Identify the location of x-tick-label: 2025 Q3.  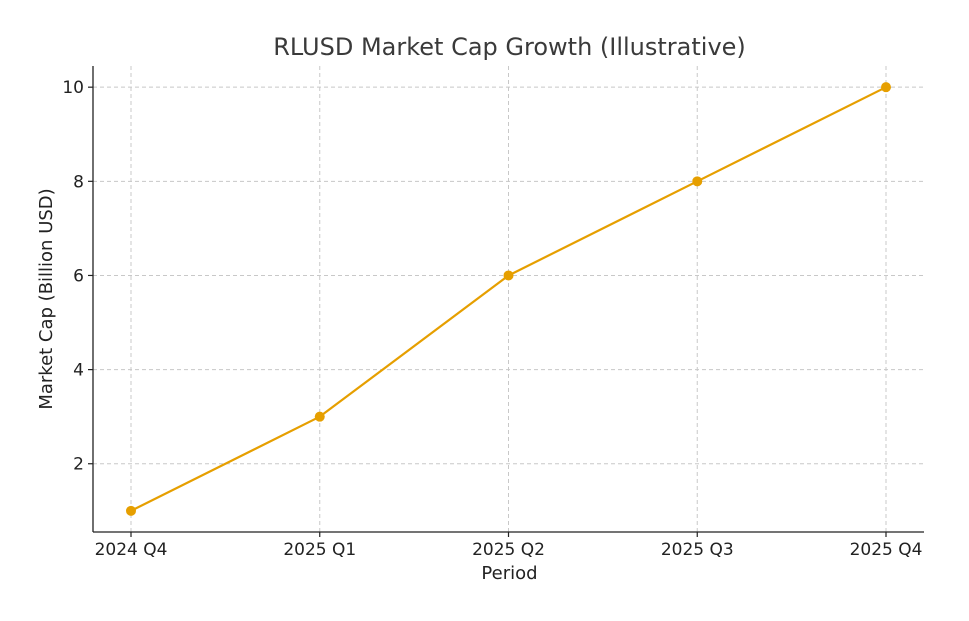
(697, 550).